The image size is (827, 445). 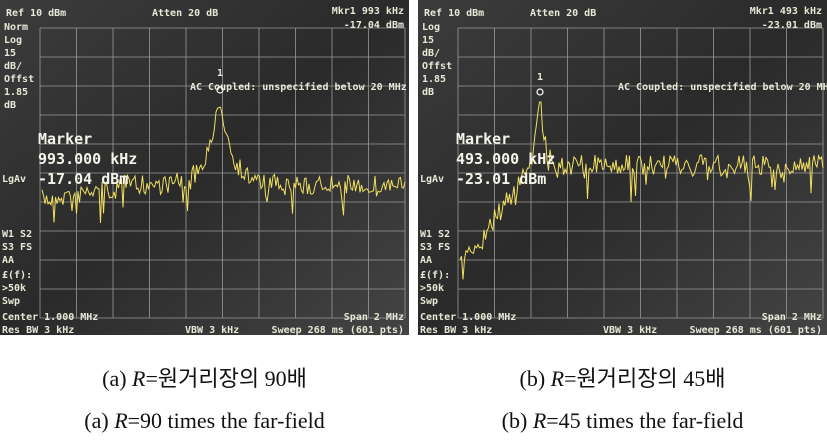 I want to click on caption: (b) R=45 times the far-field, so click(x=623, y=420).